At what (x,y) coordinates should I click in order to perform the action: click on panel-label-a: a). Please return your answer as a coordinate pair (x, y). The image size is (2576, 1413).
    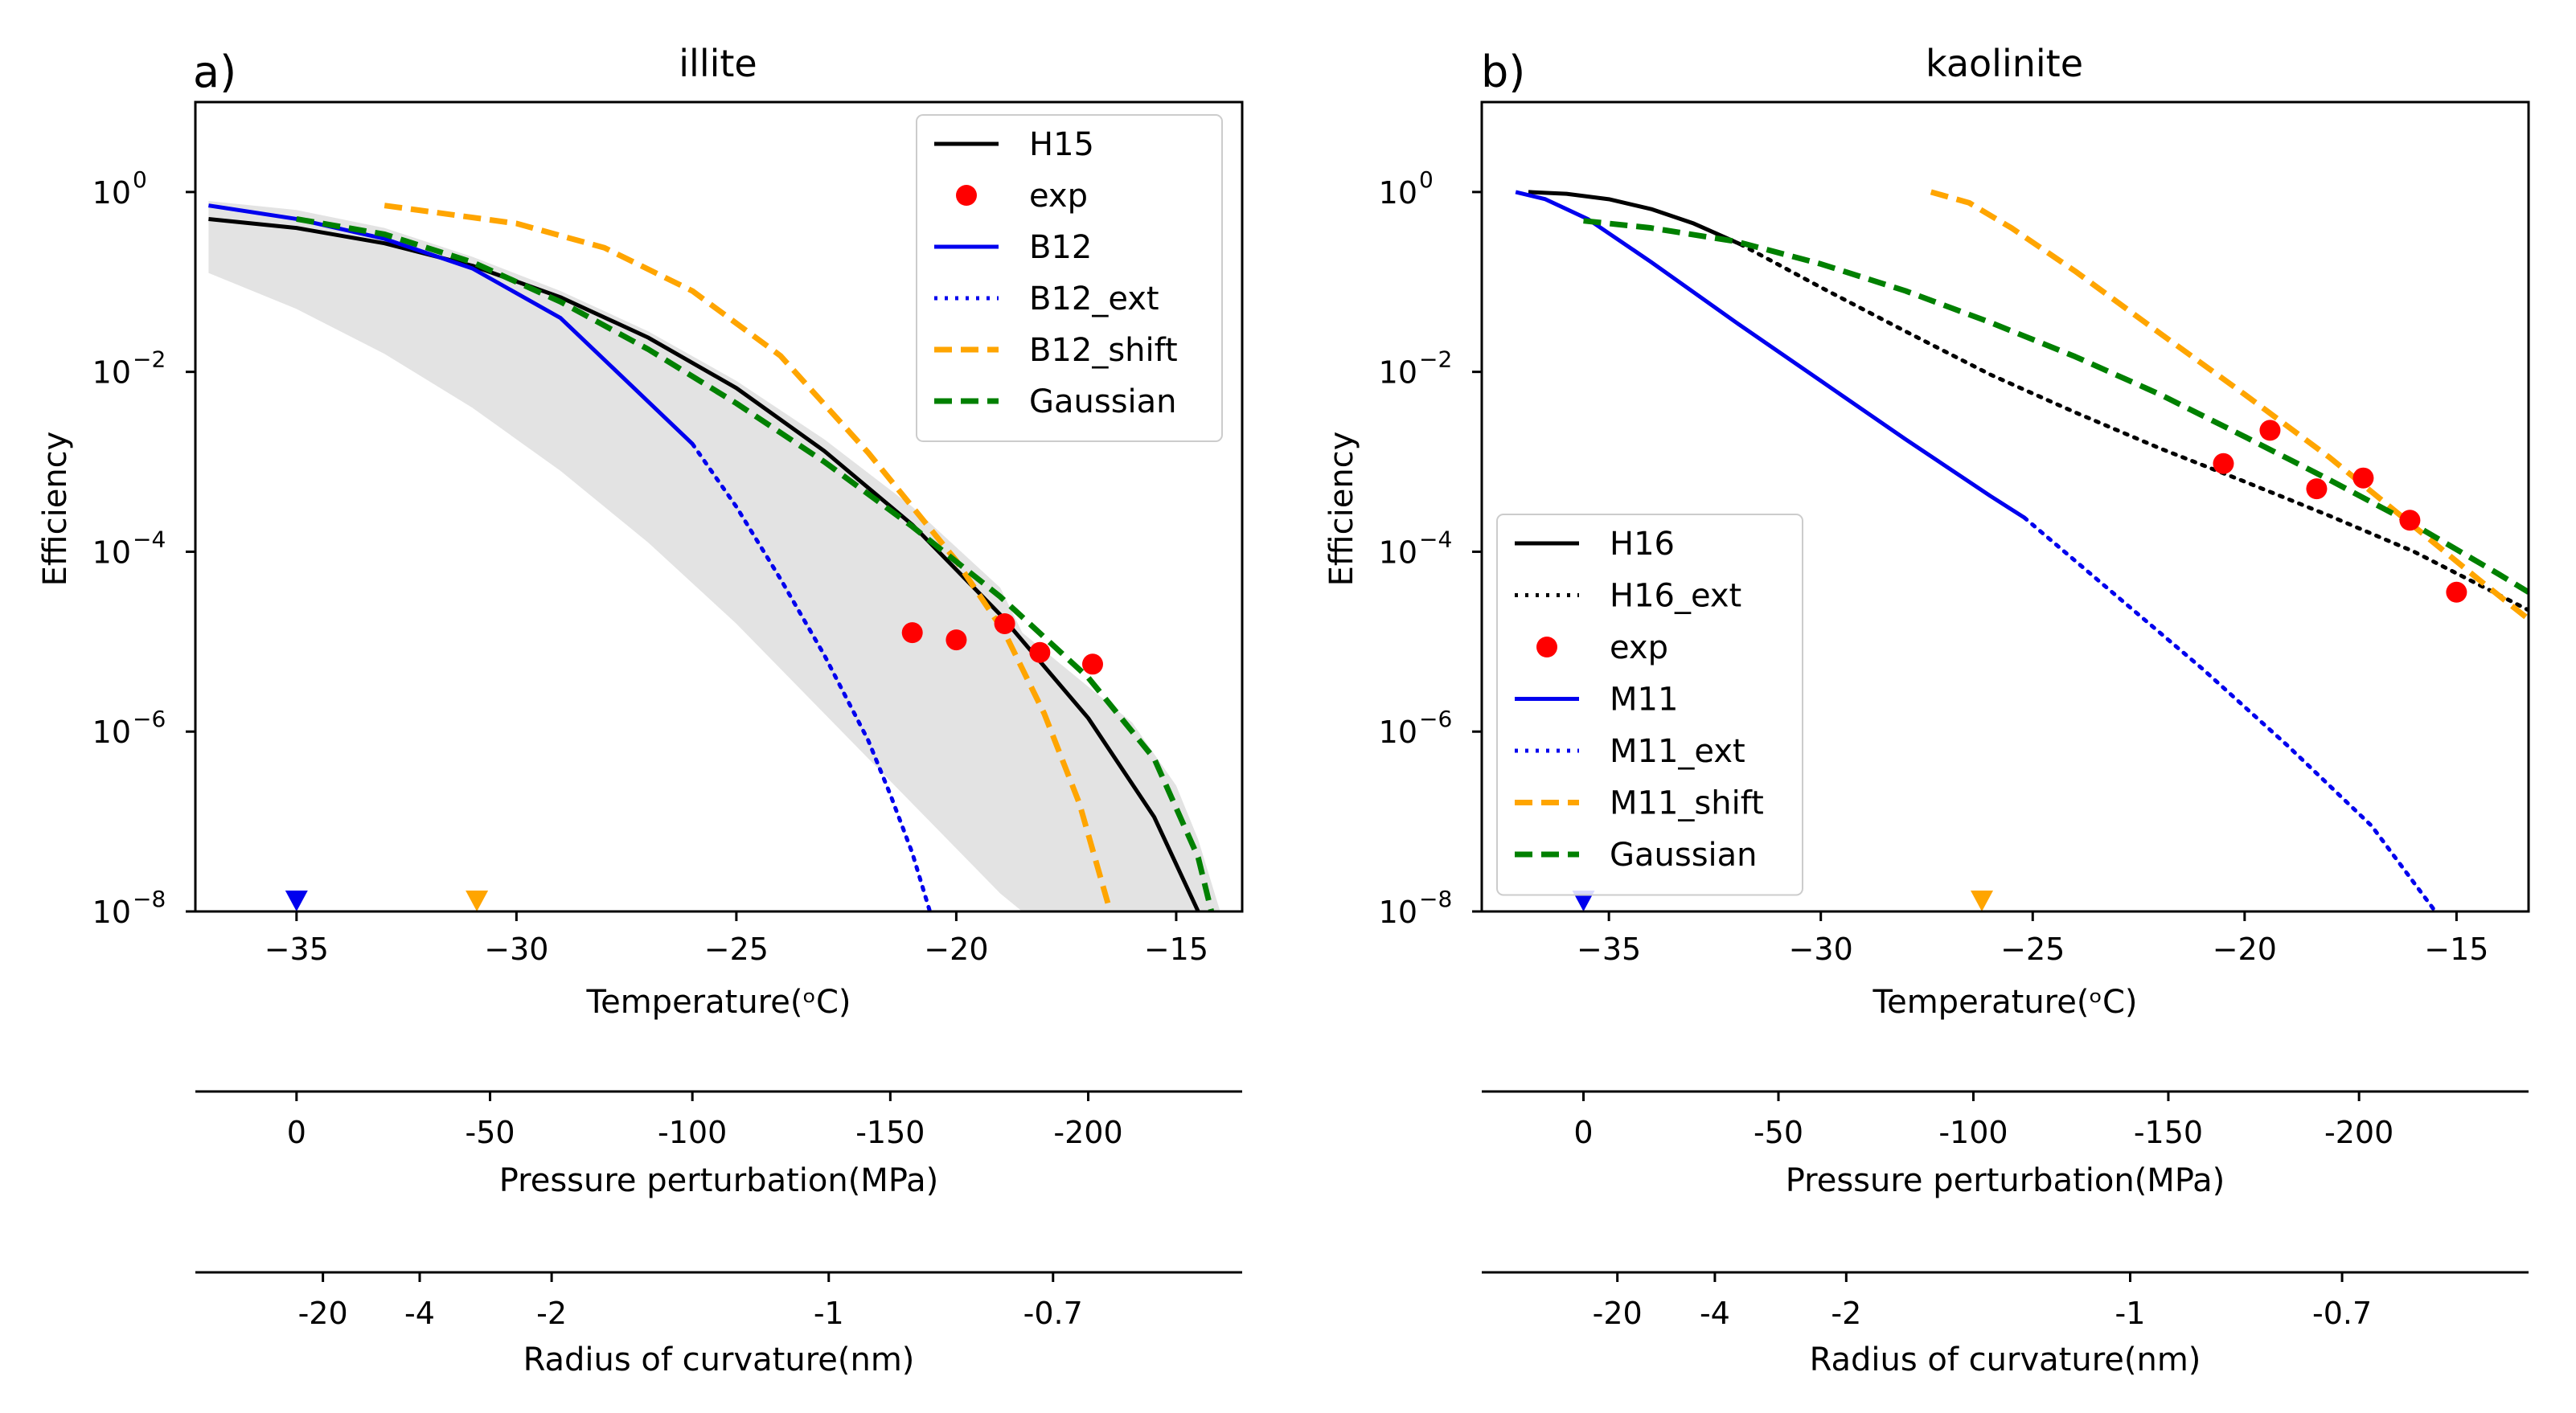
    Looking at the image, I should click on (215, 72).